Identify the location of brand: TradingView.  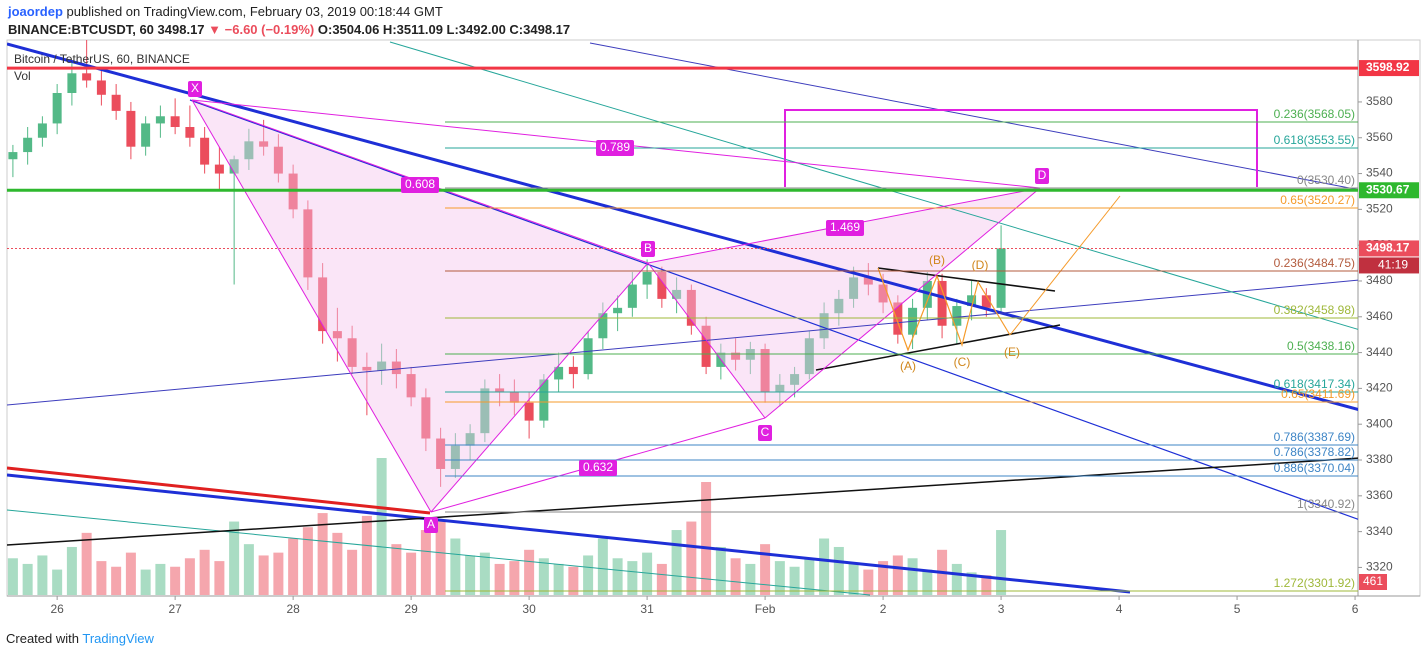
(118, 638).